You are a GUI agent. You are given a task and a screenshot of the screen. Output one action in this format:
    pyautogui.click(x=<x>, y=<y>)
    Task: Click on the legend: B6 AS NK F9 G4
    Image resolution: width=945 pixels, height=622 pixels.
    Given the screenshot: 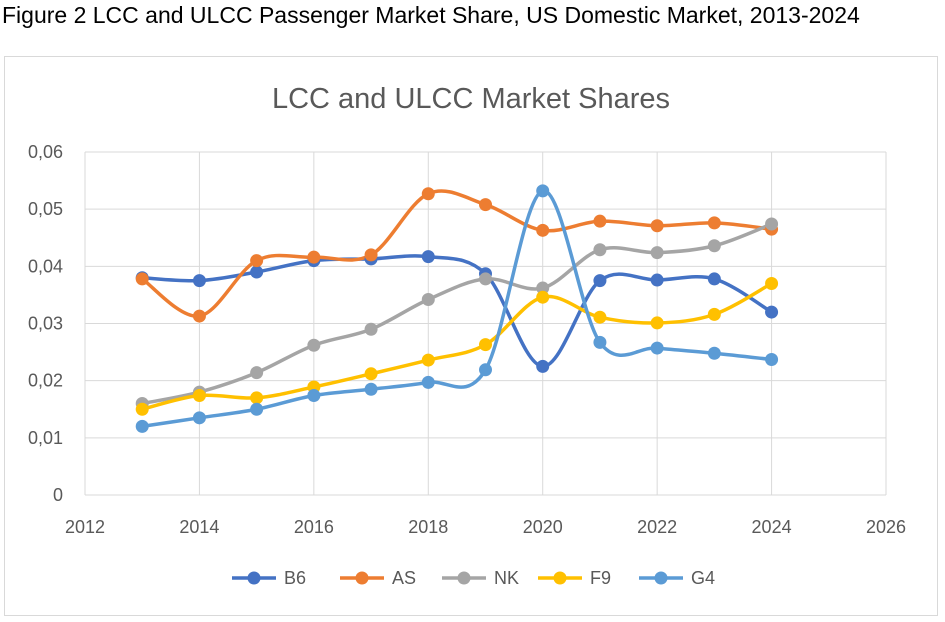 What is the action you would take?
    pyautogui.click(x=473, y=578)
    